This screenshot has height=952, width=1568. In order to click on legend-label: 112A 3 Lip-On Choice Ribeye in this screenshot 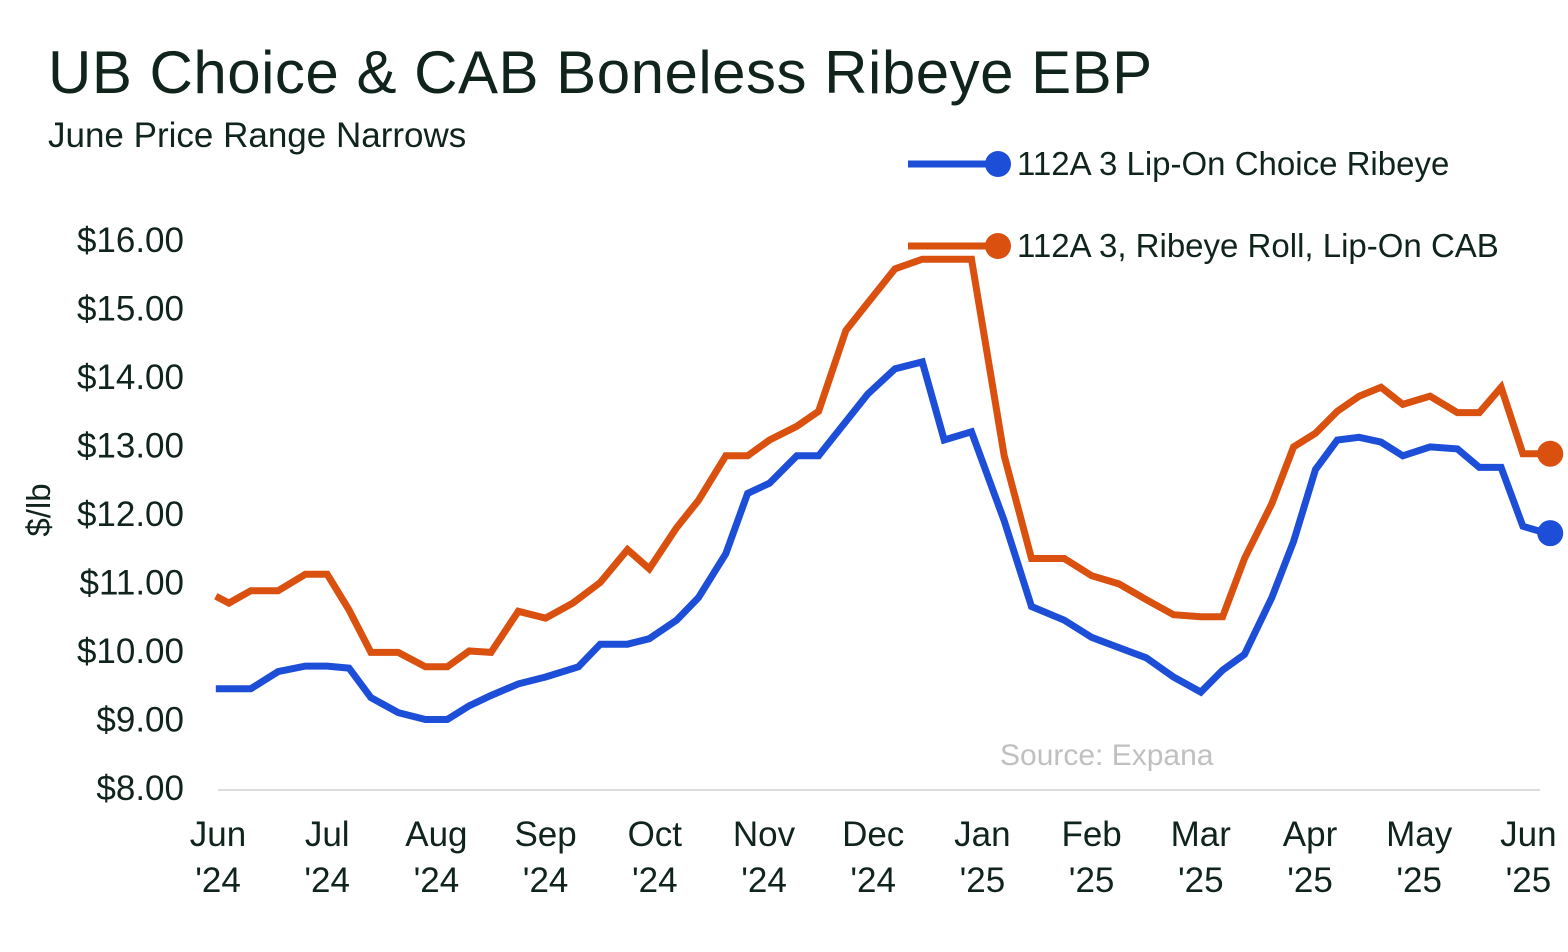, I will do `click(1233, 163)`.